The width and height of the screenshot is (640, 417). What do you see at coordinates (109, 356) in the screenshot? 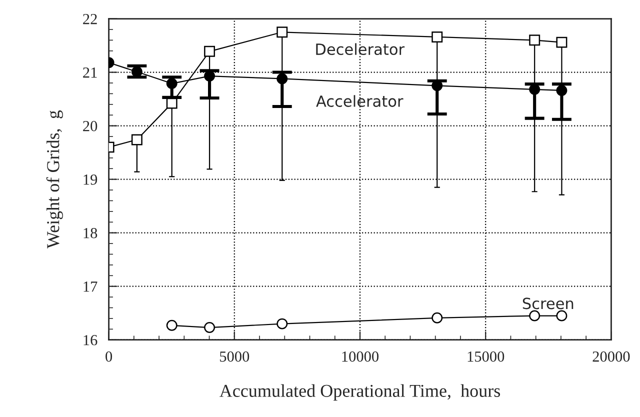
I see `x-tick-label: 0` at bounding box center [109, 356].